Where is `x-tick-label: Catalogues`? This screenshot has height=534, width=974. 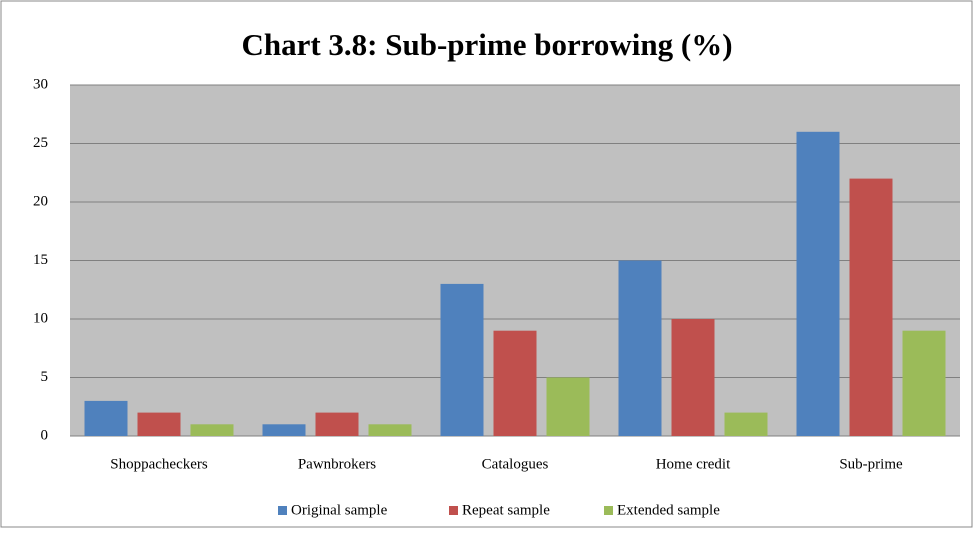 x-tick-label: Catalogues is located at coordinates (515, 464).